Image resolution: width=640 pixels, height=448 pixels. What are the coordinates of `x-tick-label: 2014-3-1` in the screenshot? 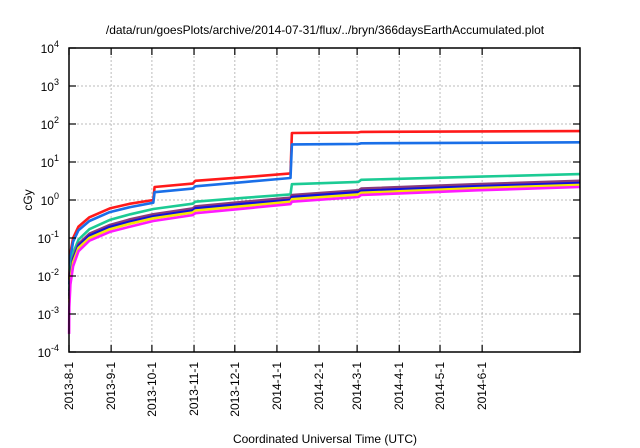 It's located at (357, 386).